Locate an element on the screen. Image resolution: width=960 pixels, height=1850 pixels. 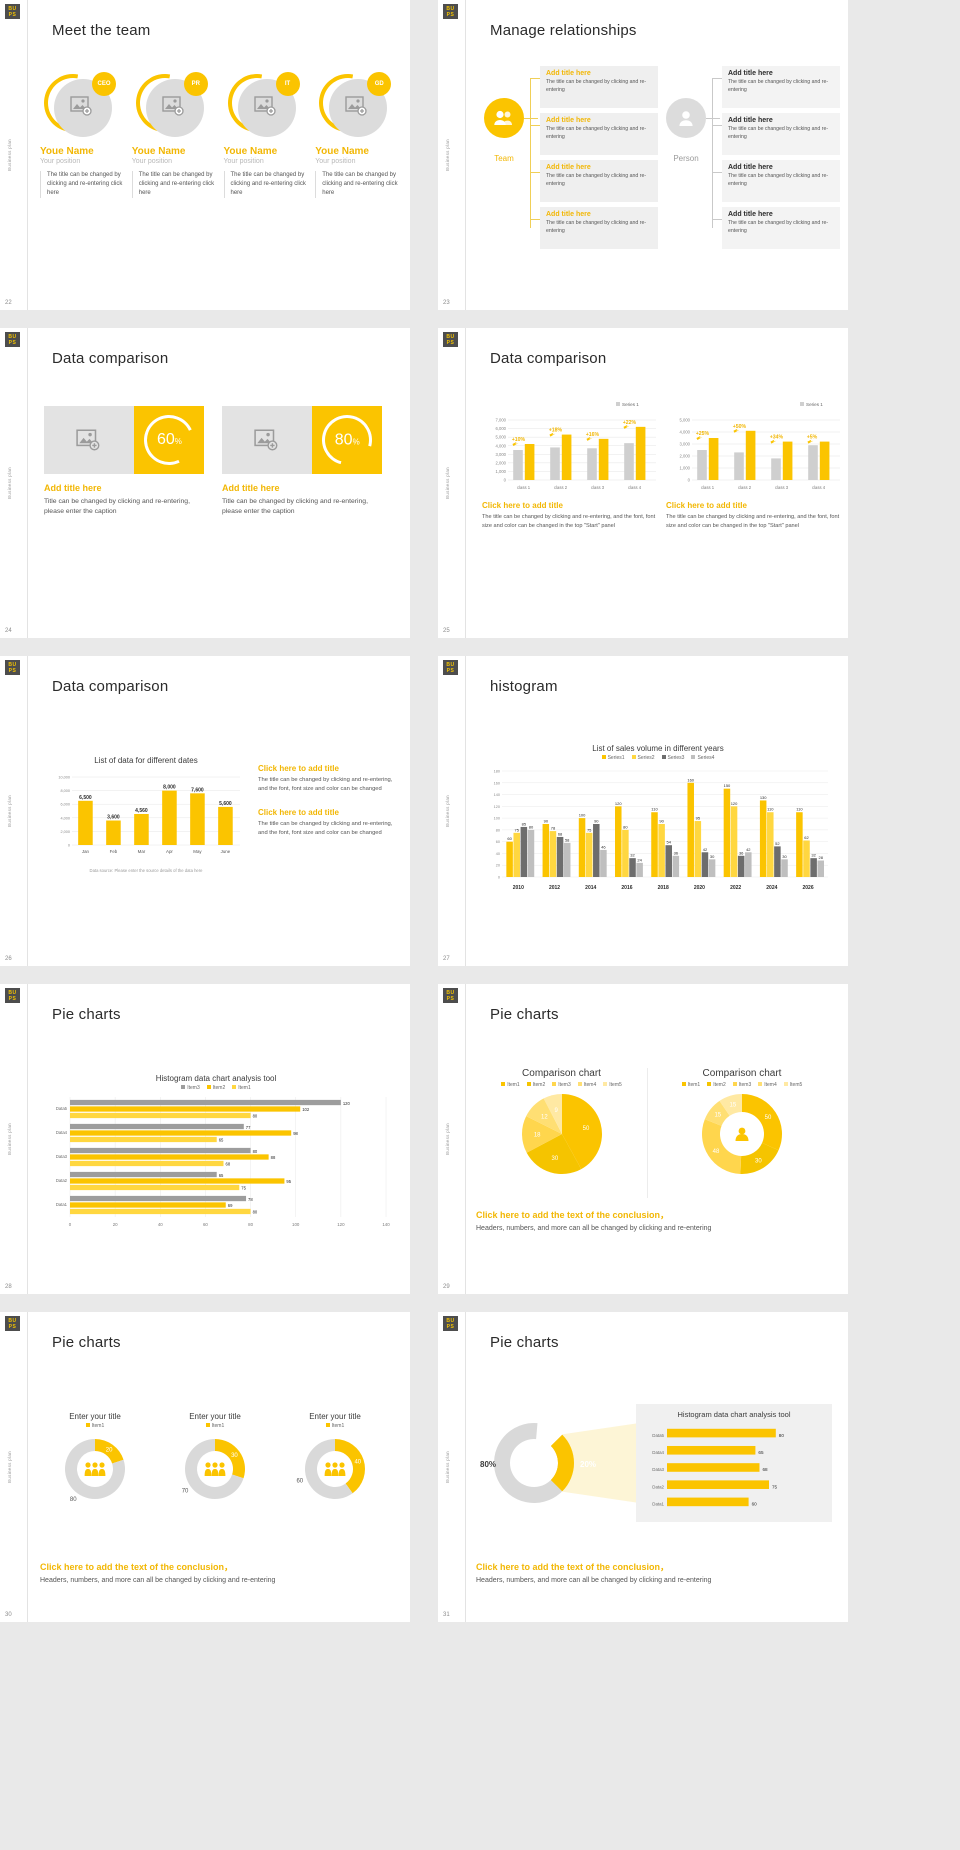
svg-text: 130 is located at coordinates (763, 797).